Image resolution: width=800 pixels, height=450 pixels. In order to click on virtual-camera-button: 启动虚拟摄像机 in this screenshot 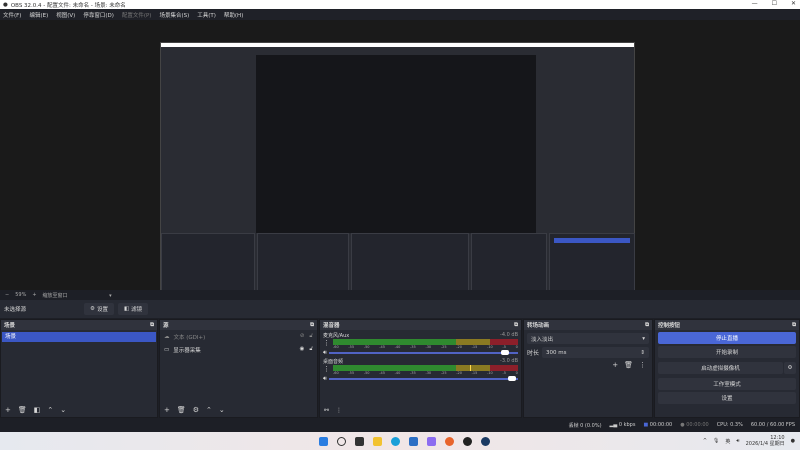, I will do `click(720, 368)`.